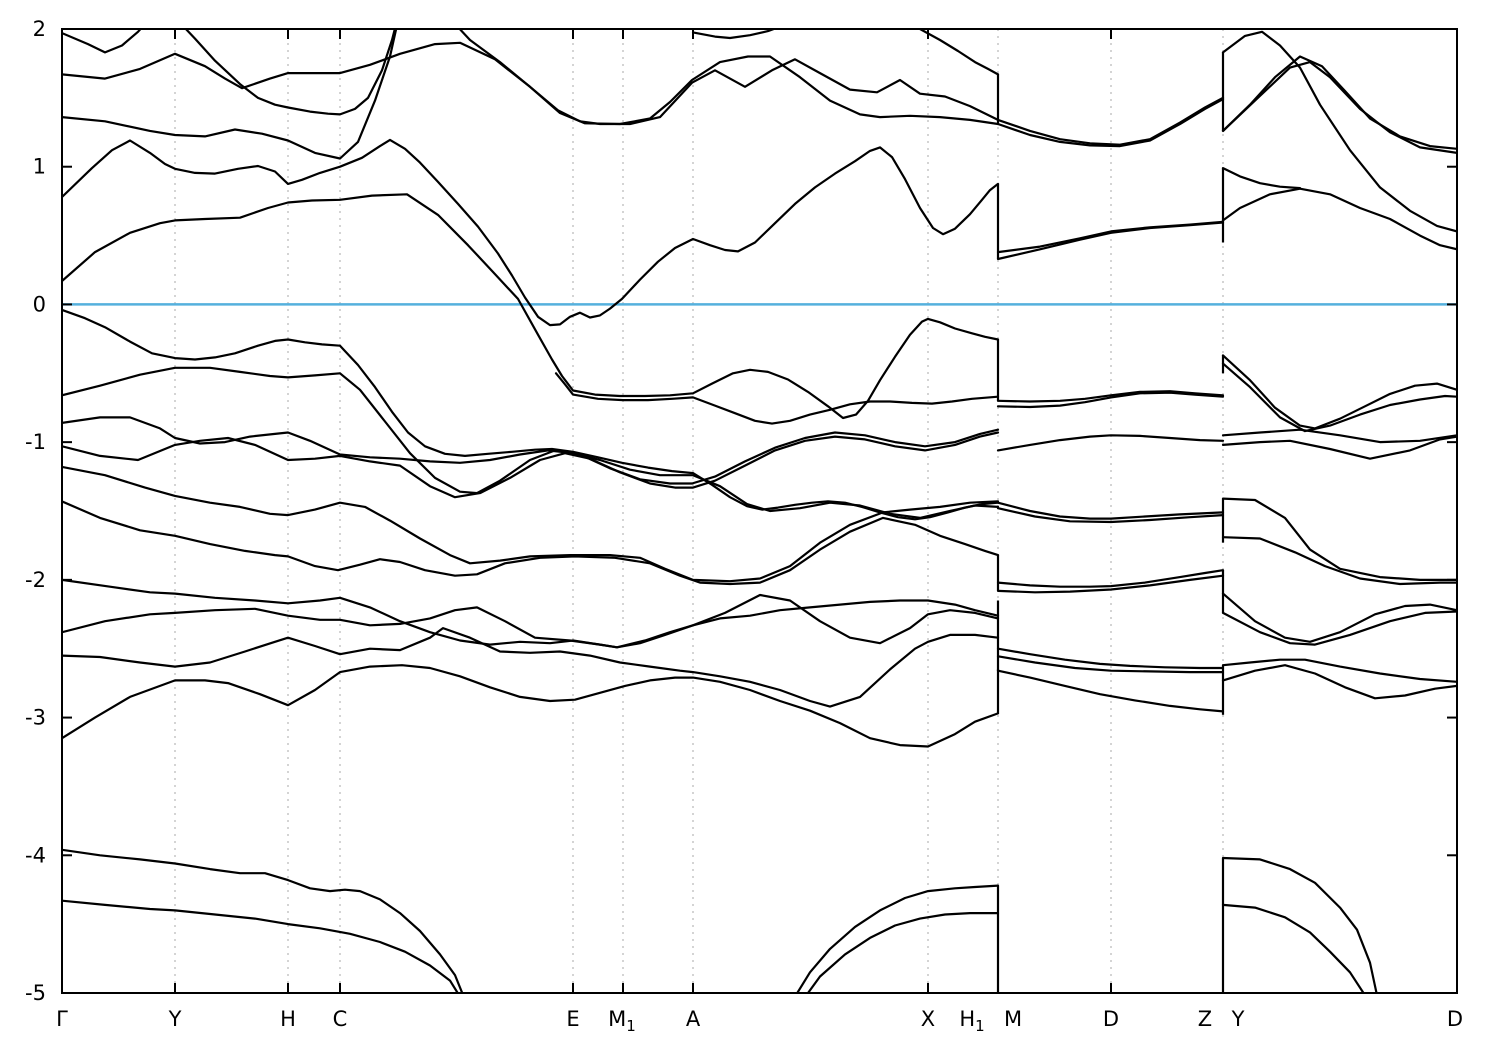 Image resolution: width=1500 pixels, height=1050 pixels. I want to click on band-curve-w9, so click(1339, 682).